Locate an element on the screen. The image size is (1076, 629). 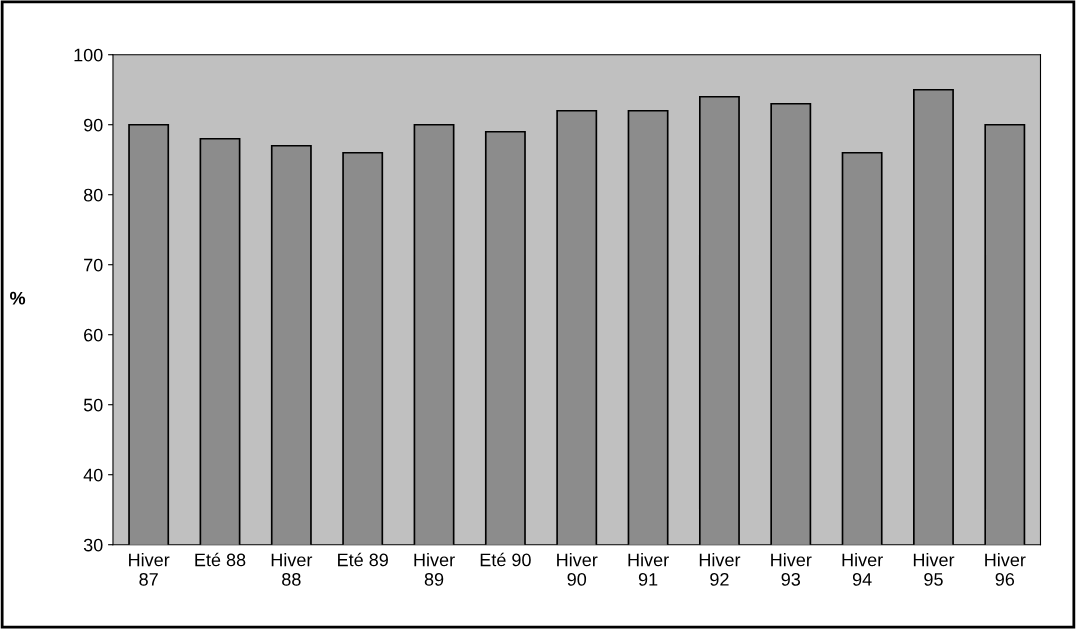
y-tick-label: 60 is located at coordinates (93, 335).